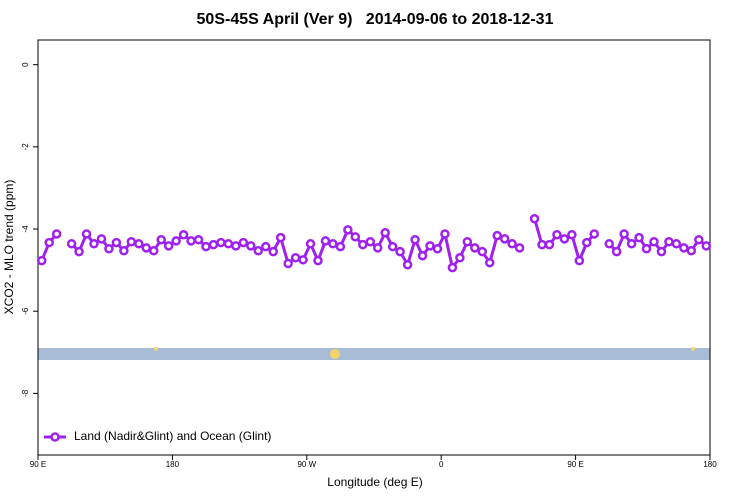 The image size is (750, 500). What do you see at coordinates (306, 464) in the screenshot?
I see `x-tick-label: 90 W` at bounding box center [306, 464].